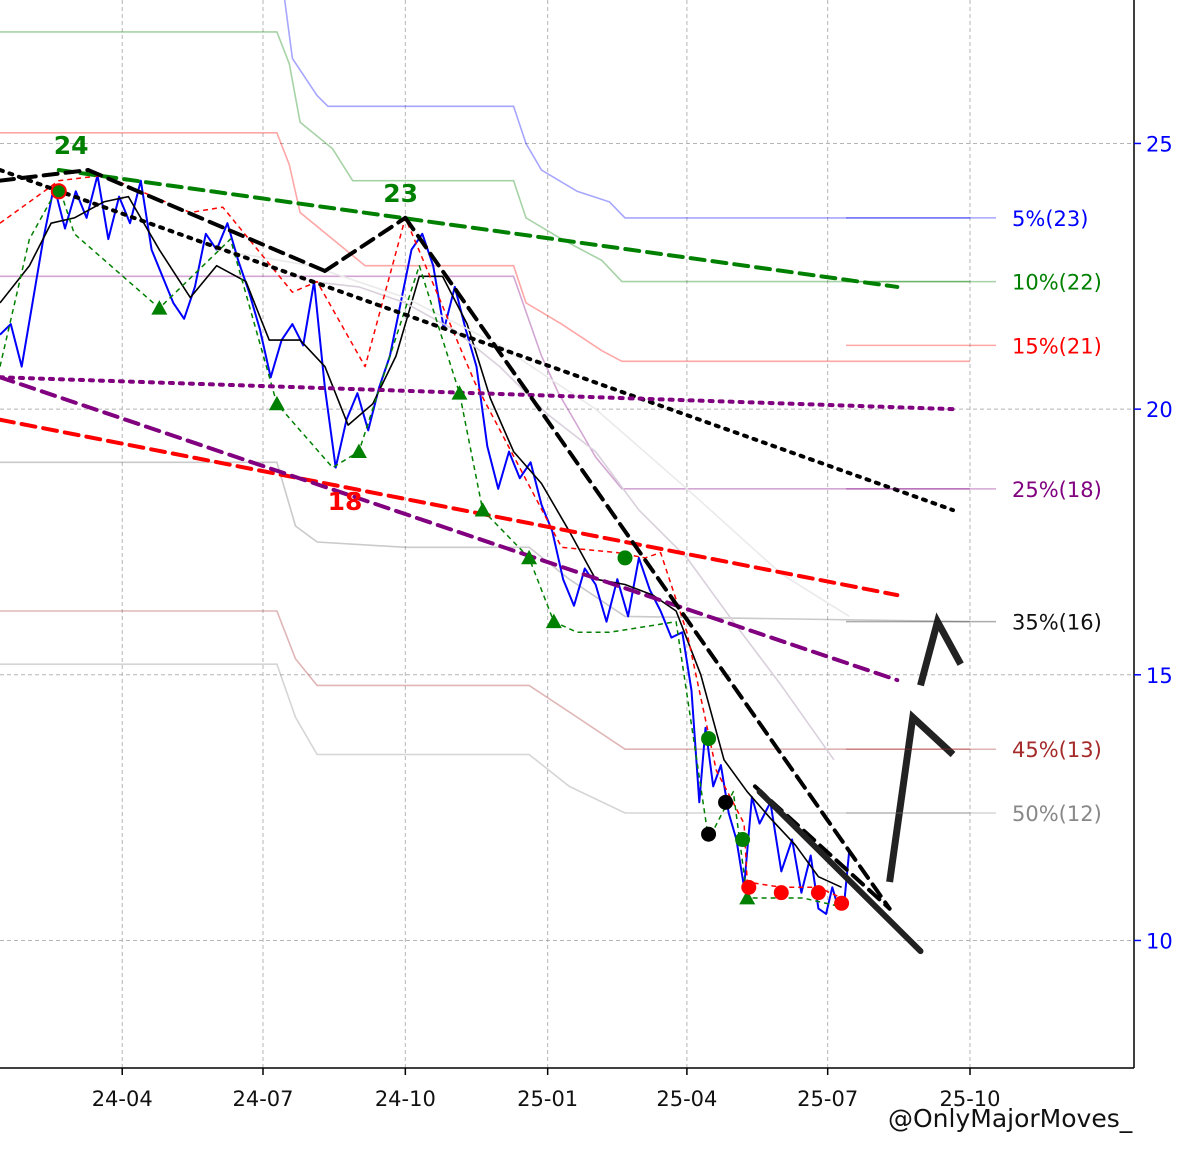 This screenshot has width=1200, height=1152. What do you see at coordinates (969, 1099) in the screenshot?
I see `x-tick-label: 25-10` at bounding box center [969, 1099].